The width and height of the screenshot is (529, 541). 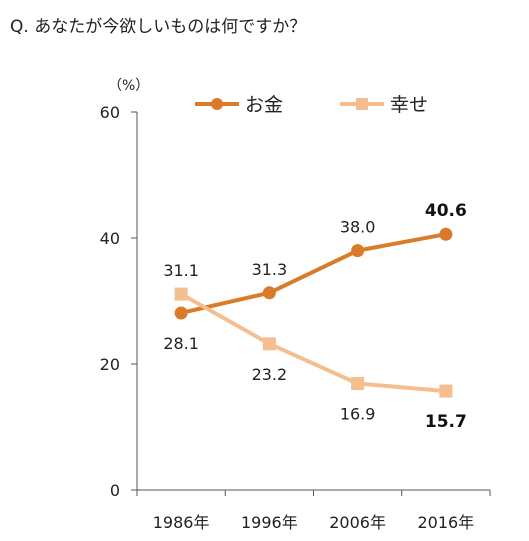 What do you see at coordinates (110, 364) in the screenshot?
I see `y-tick-label: 20` at bounding box center [110, 364].